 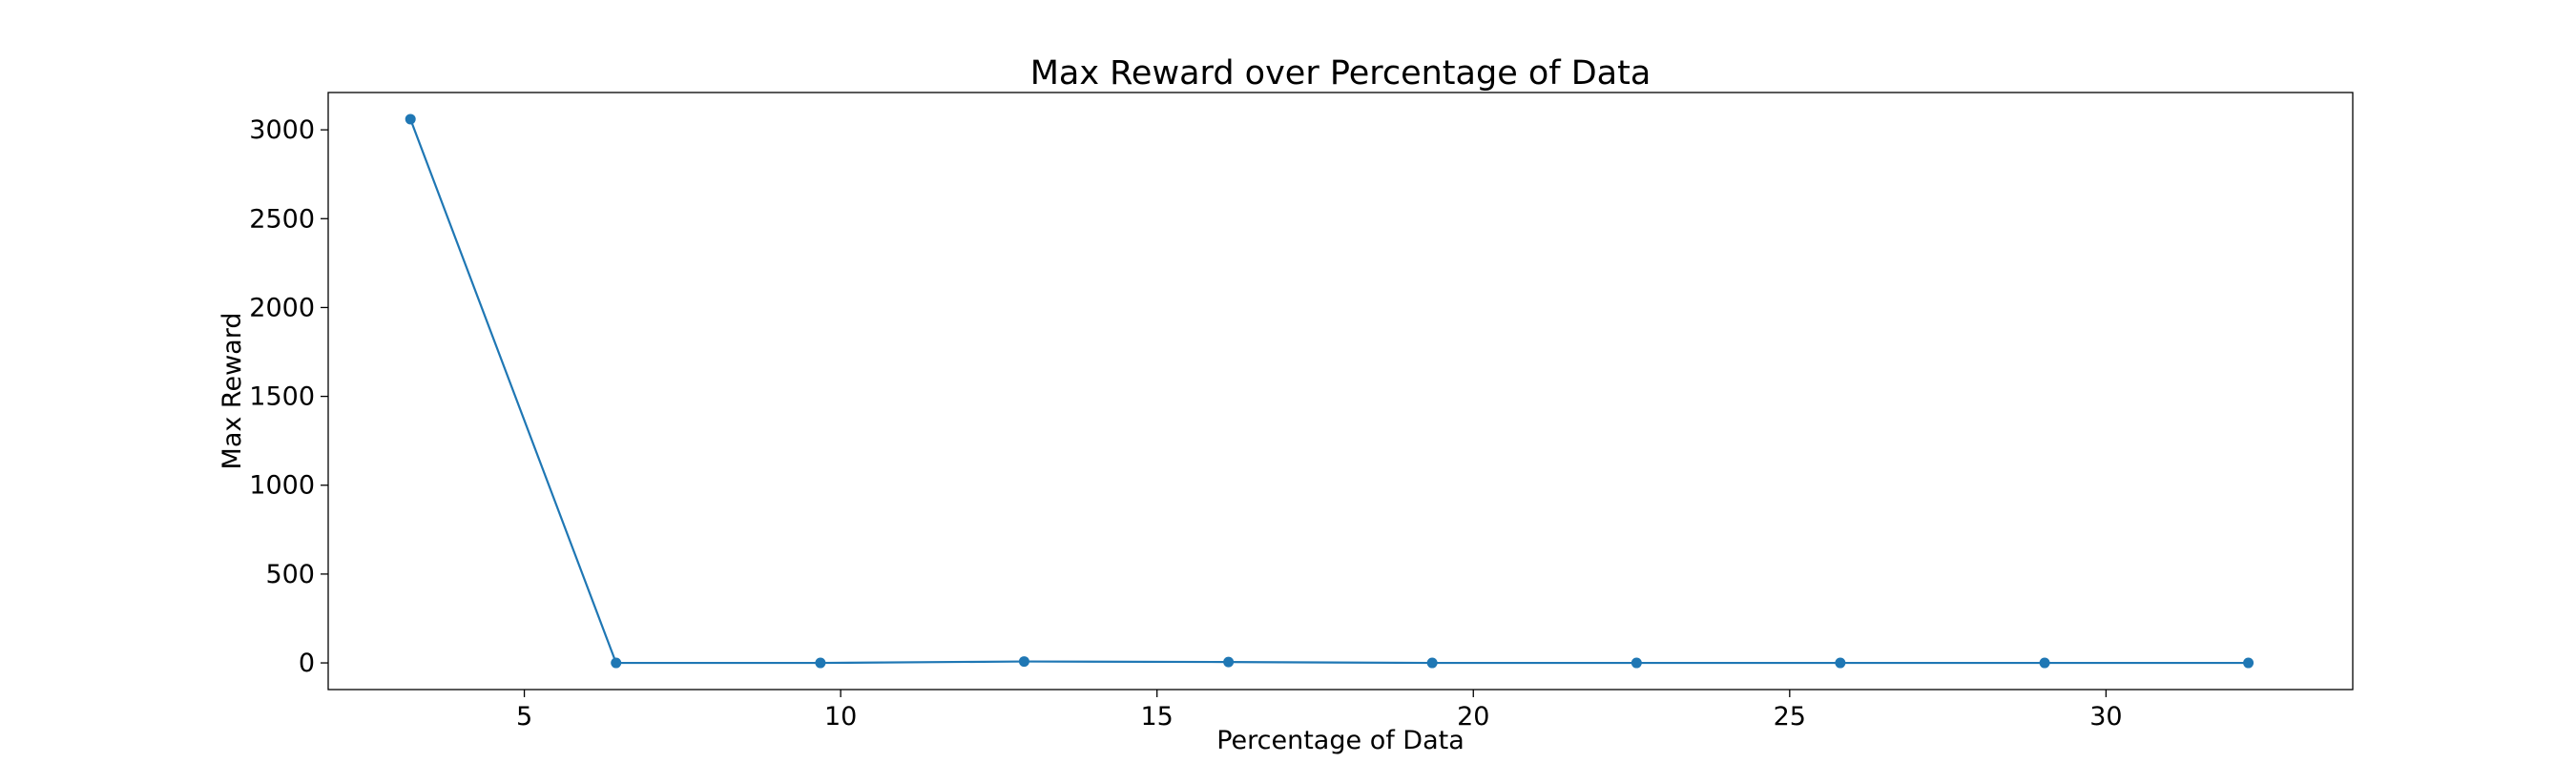 I want to click on y-tick-label: 0, so click(x=307, y=663).